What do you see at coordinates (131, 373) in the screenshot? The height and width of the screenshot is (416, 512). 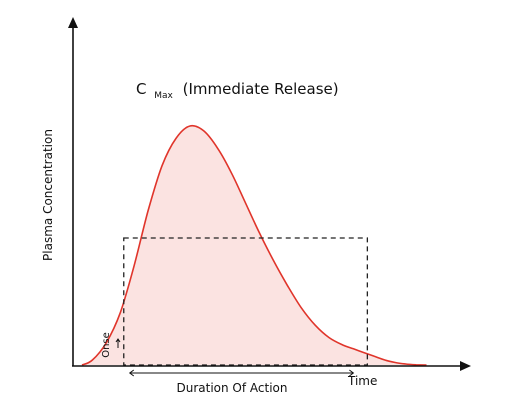 I see `duration-arrow-left-head-icon` at bounding box center [131, 373].